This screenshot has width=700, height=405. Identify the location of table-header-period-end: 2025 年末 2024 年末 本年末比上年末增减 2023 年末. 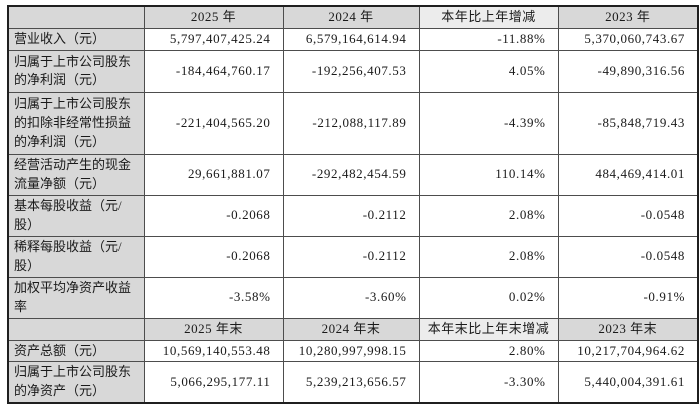
(353, 329).